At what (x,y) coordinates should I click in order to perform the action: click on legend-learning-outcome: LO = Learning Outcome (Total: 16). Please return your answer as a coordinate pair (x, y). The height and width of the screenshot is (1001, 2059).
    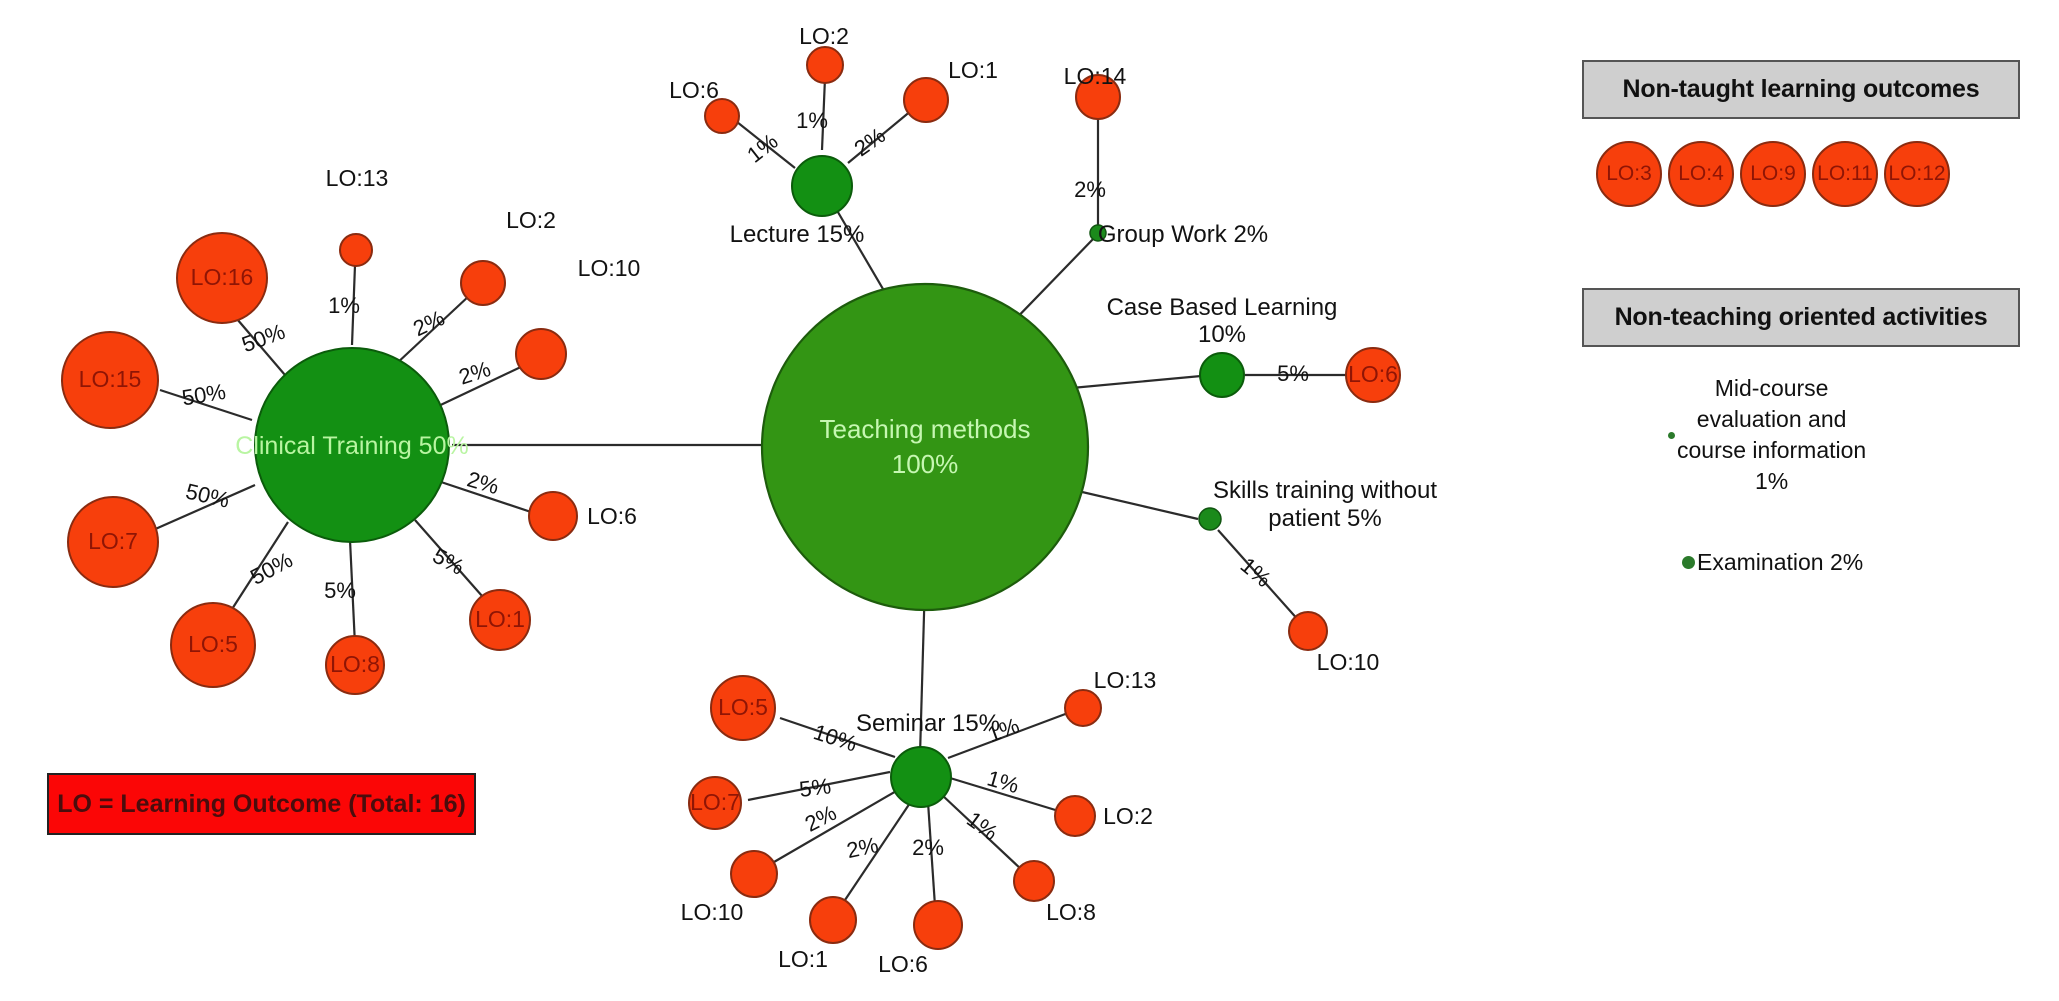
    Looking at the image, I should click on (261, 804).